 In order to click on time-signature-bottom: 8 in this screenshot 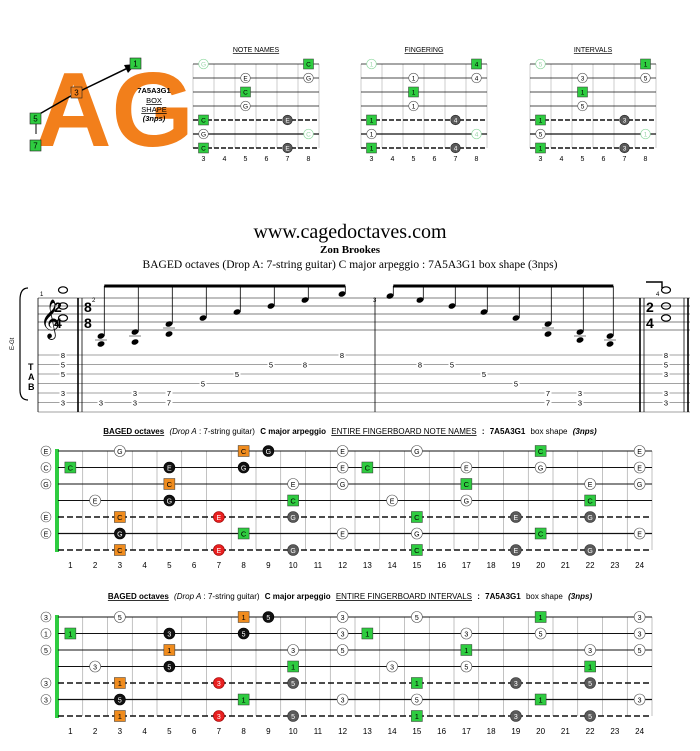, I will do `click(88, 323)`.